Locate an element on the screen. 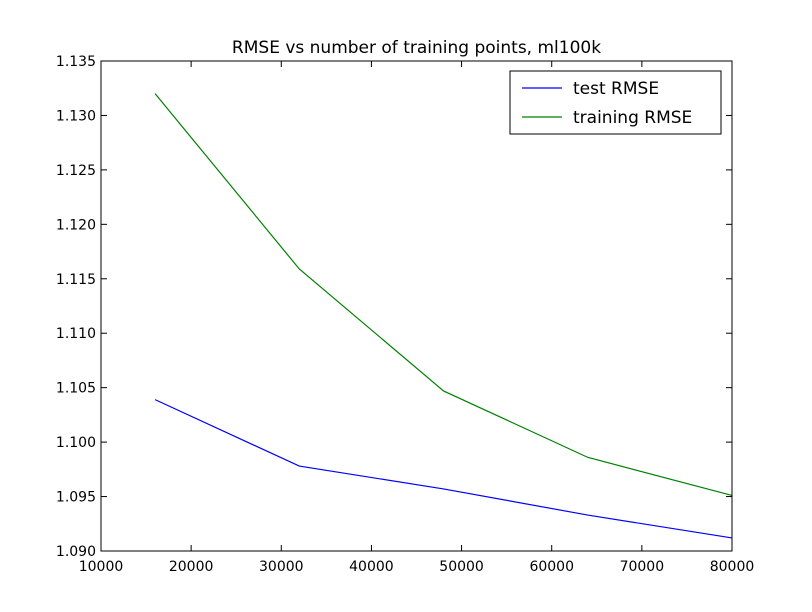  legend-box is located at coordinates (615, 102).